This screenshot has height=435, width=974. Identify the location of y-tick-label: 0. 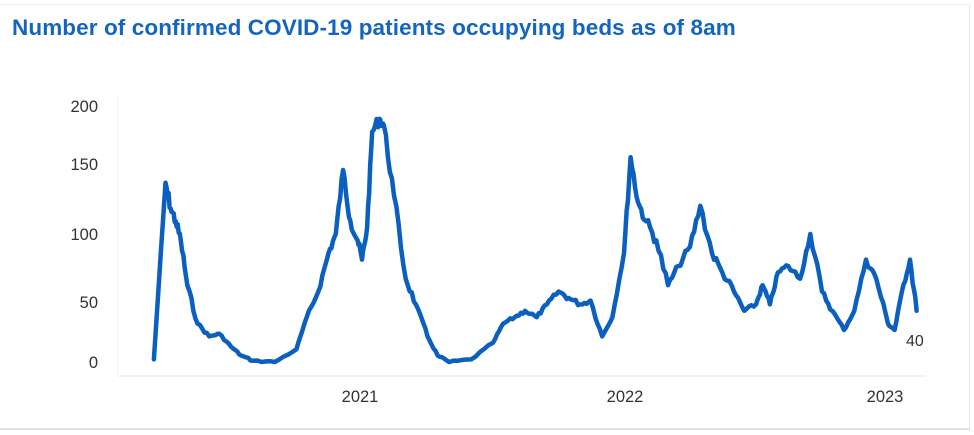
(93, 363).